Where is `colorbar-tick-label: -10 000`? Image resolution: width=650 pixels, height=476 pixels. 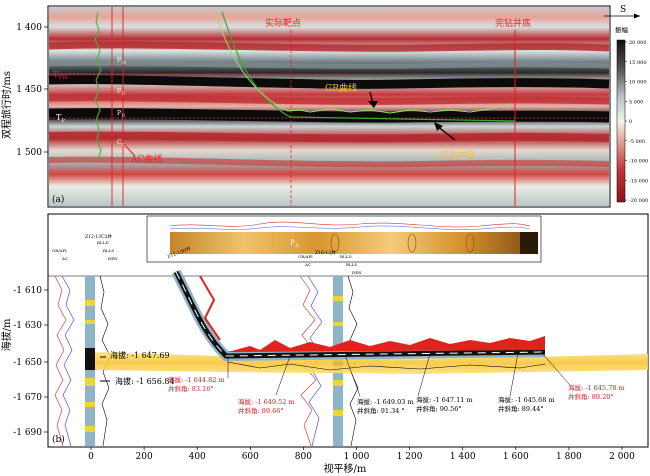
colorbar-tick-label: -10 000 is located at coordinates (638, 162).